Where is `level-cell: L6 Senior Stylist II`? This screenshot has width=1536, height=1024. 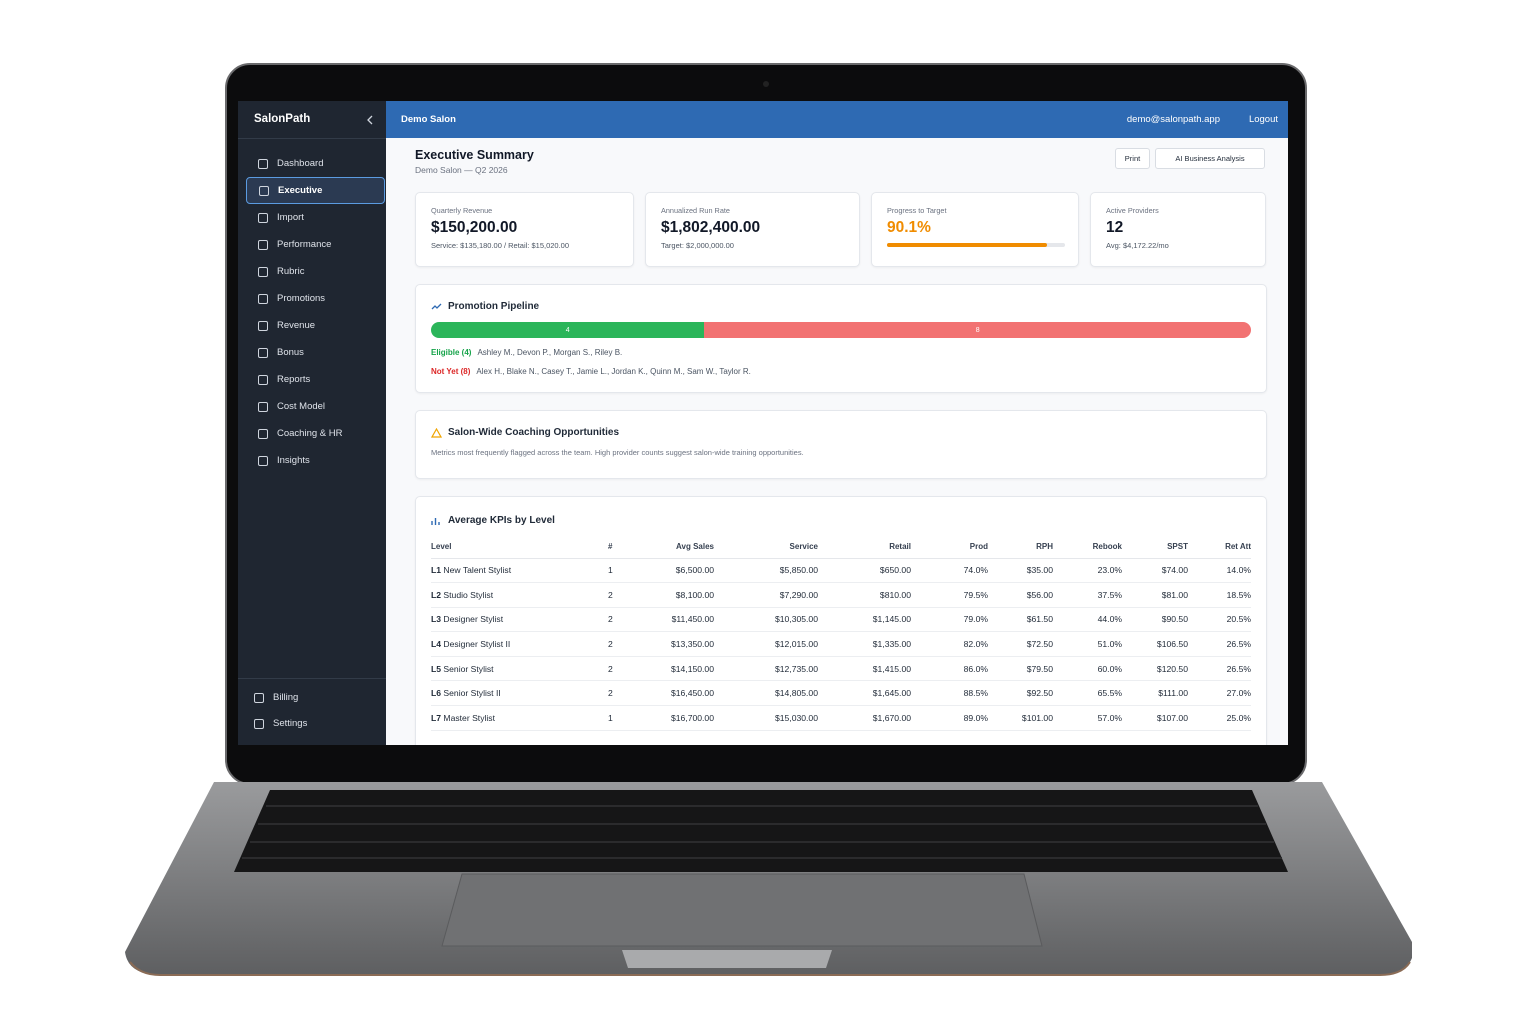
level-cell: L6 Senior Stylist II is located at coordinates (516, 693).